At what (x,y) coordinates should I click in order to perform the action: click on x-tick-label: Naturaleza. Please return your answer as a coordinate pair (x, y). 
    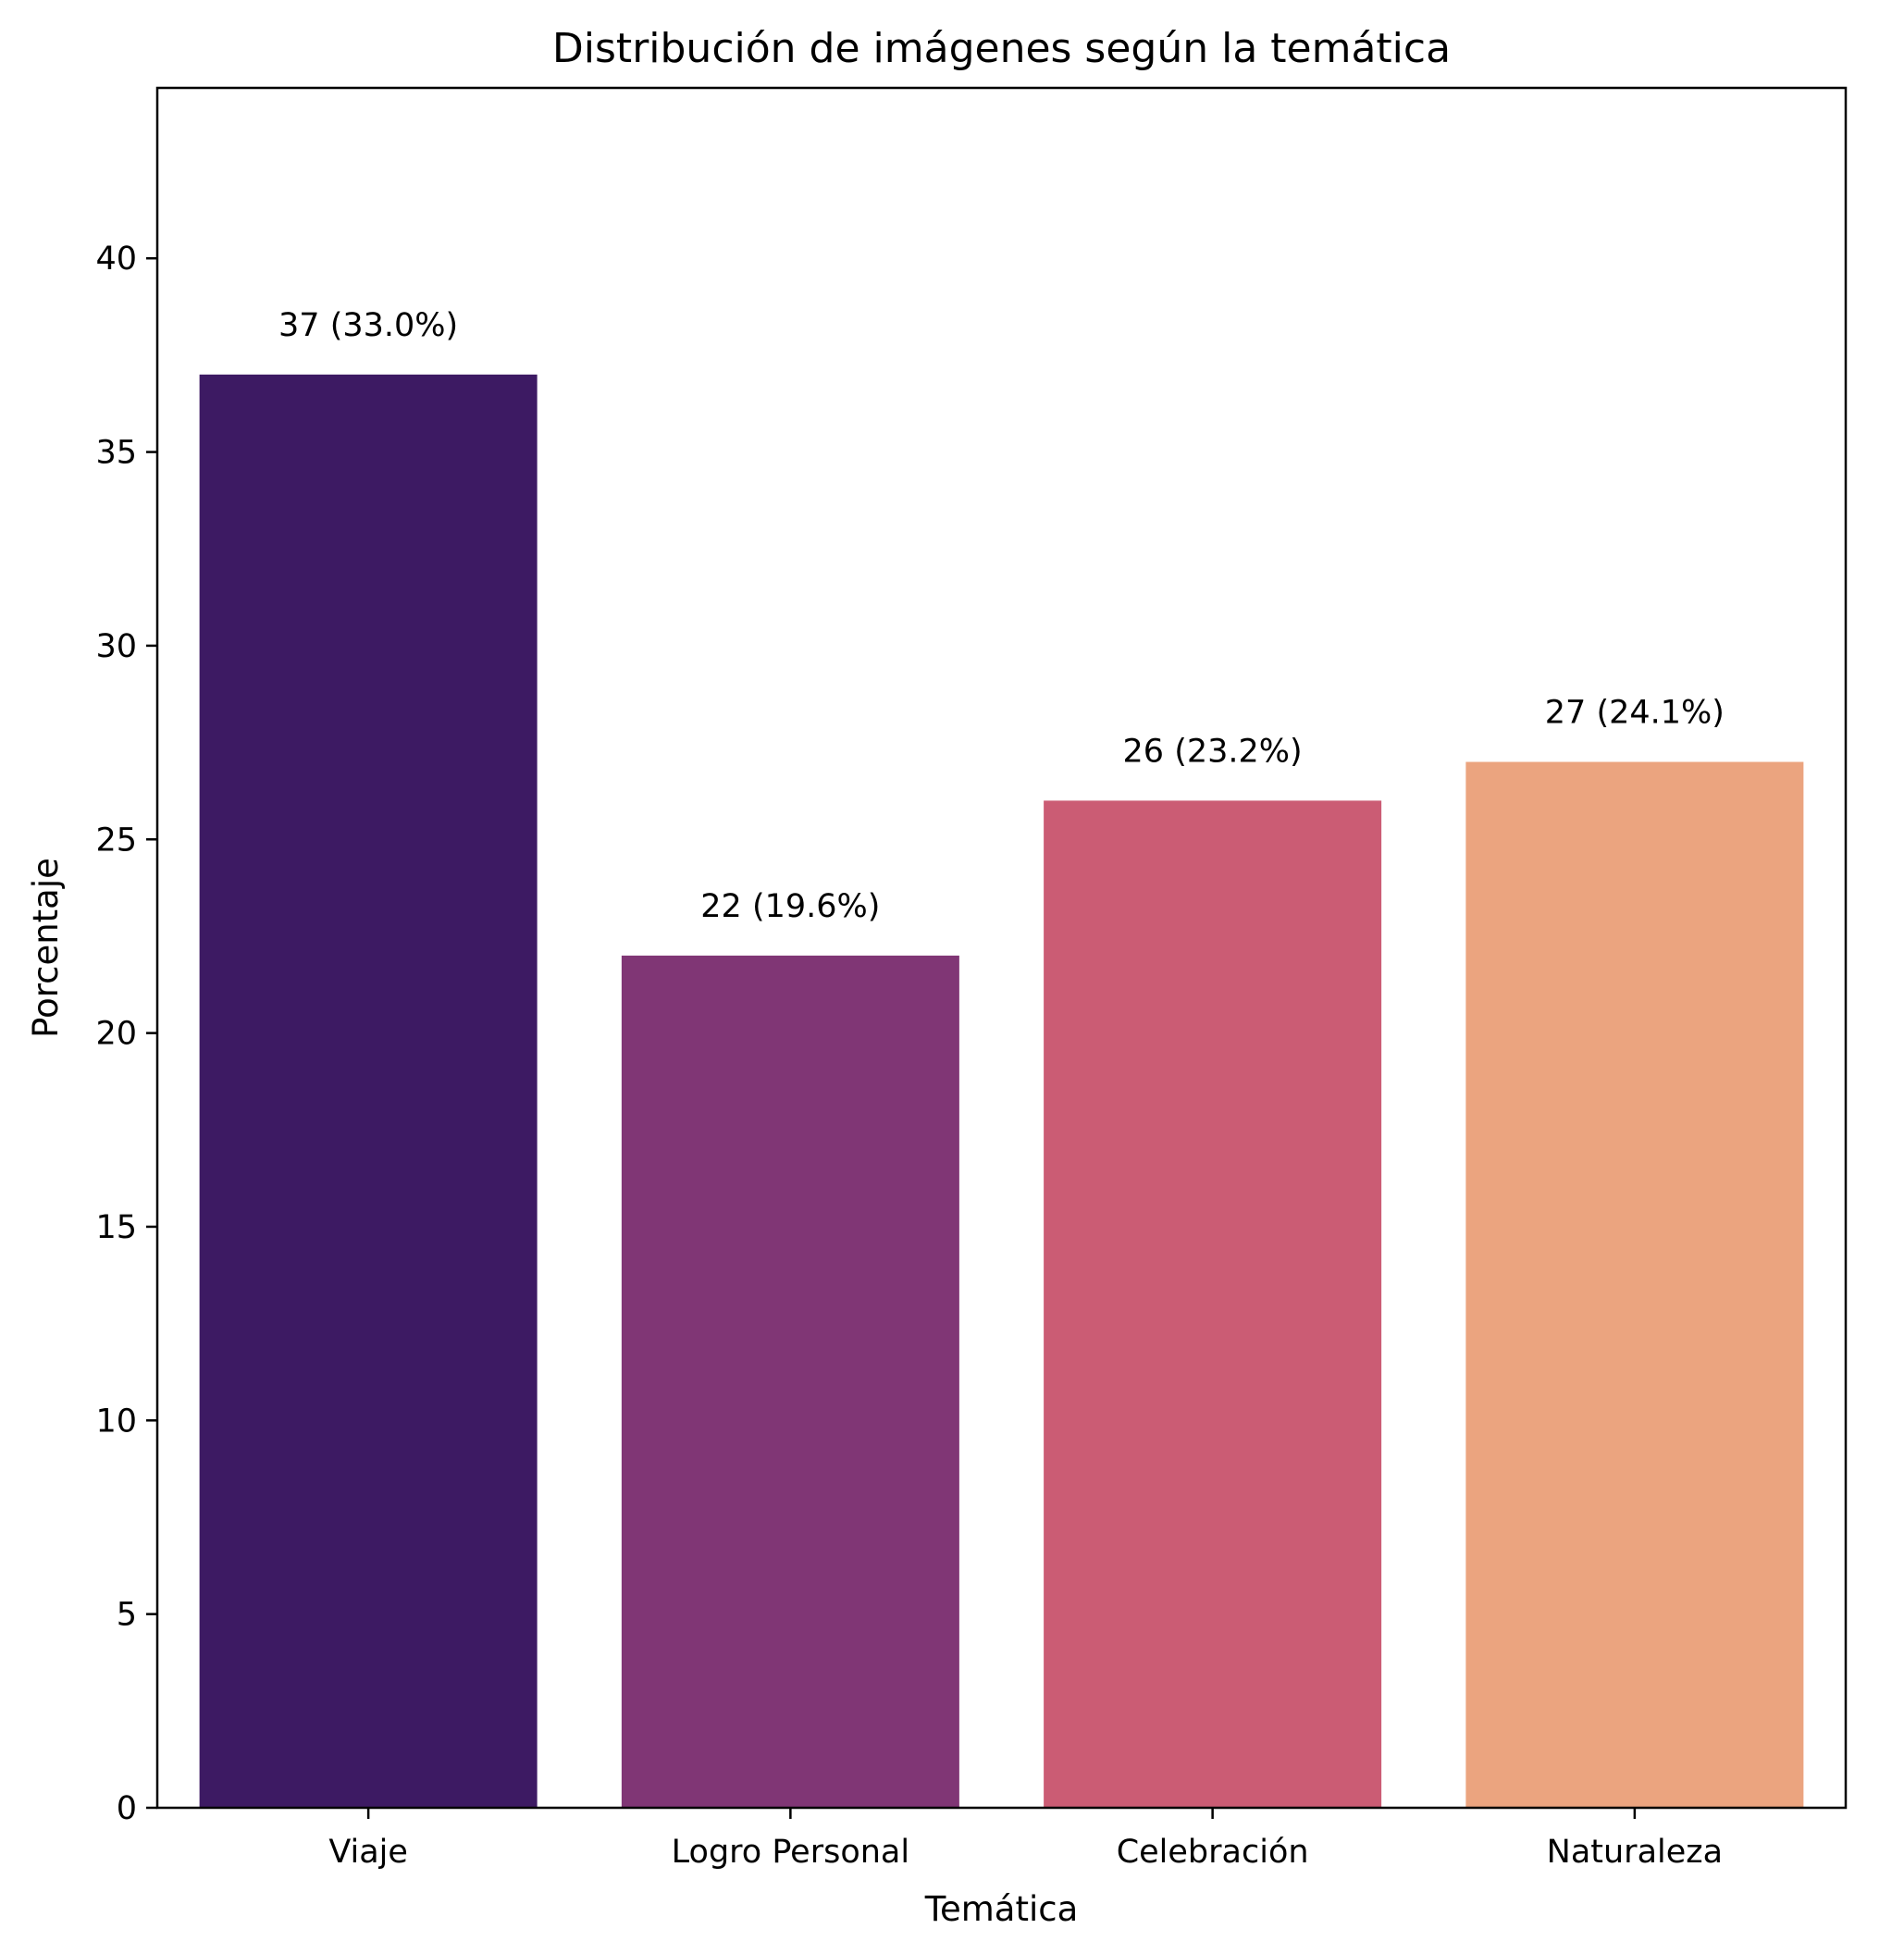
    Looking at the image, I should click on (1635, 1852).